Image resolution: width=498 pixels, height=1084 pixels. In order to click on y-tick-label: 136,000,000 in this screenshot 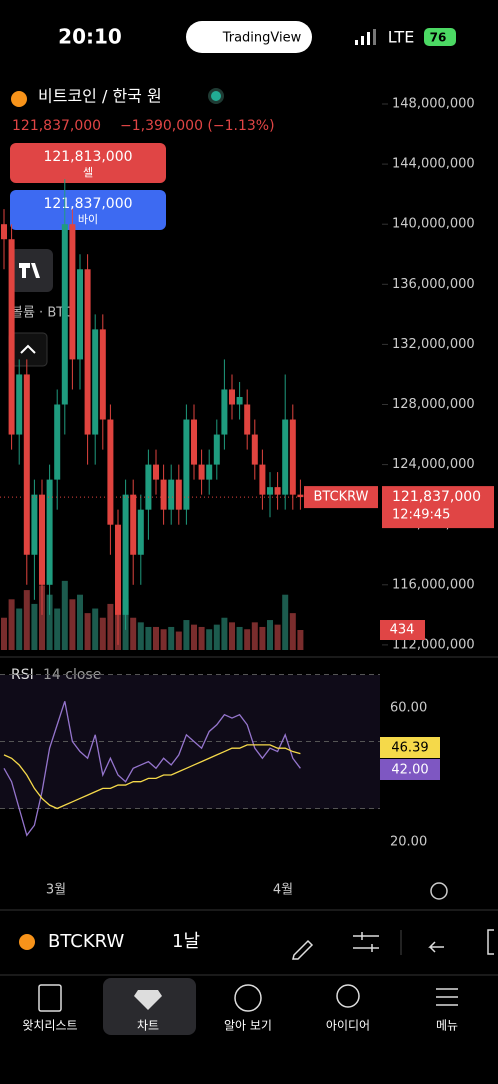, I will do `click(433, 284)`.